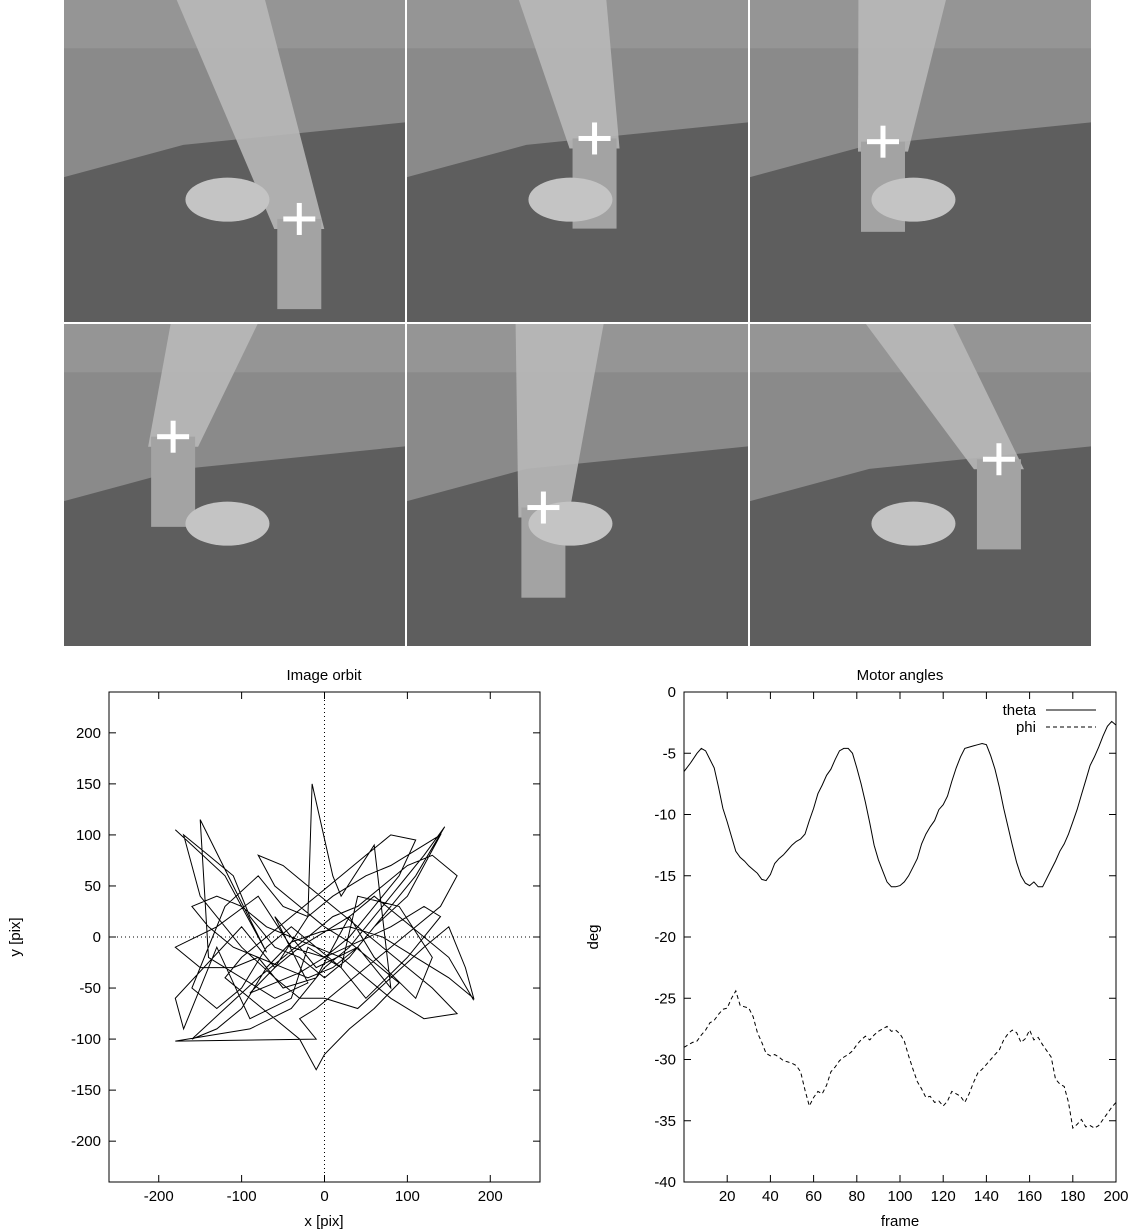 The image size is (1139, 1230). I want to click on orbit-ytick-label: 150, so click(88, 784).